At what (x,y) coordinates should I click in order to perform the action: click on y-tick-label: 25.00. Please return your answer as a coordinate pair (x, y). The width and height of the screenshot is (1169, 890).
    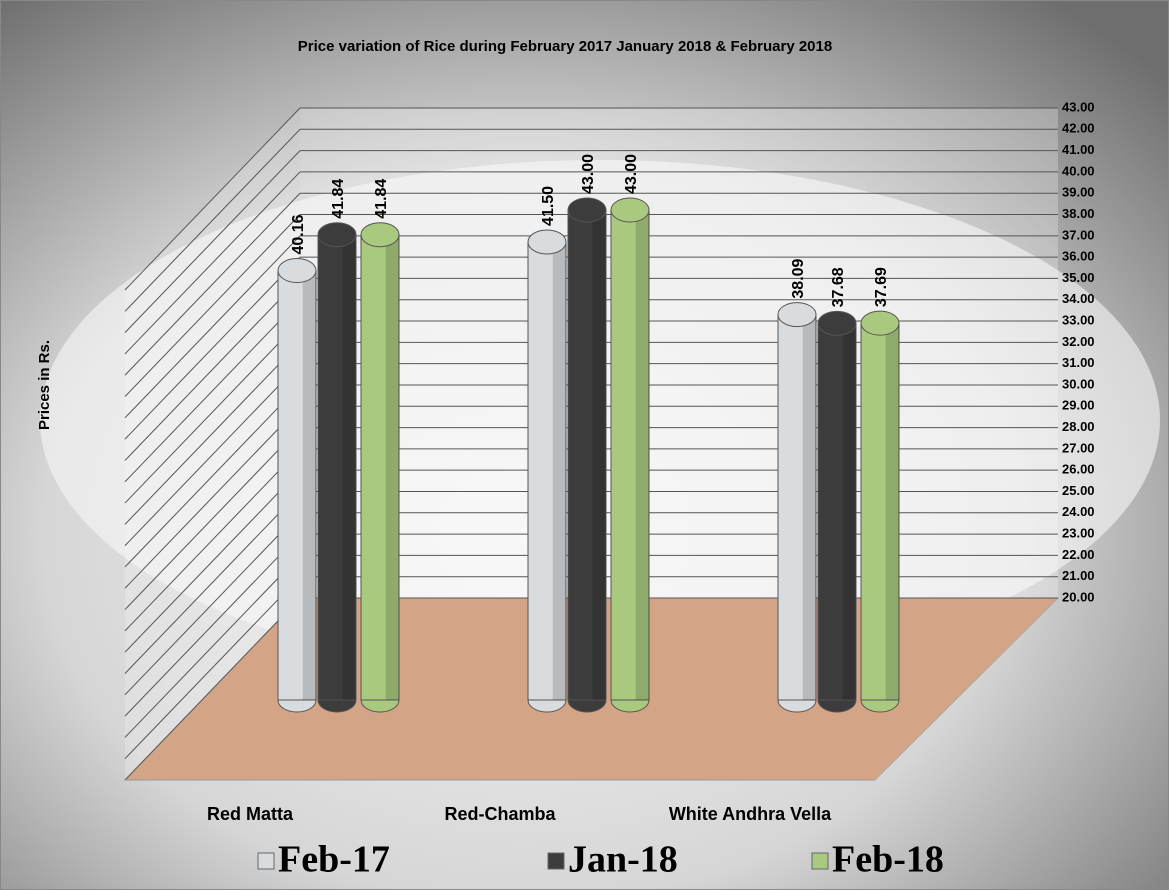
    Looking at the image, I should click on (1078, 490).